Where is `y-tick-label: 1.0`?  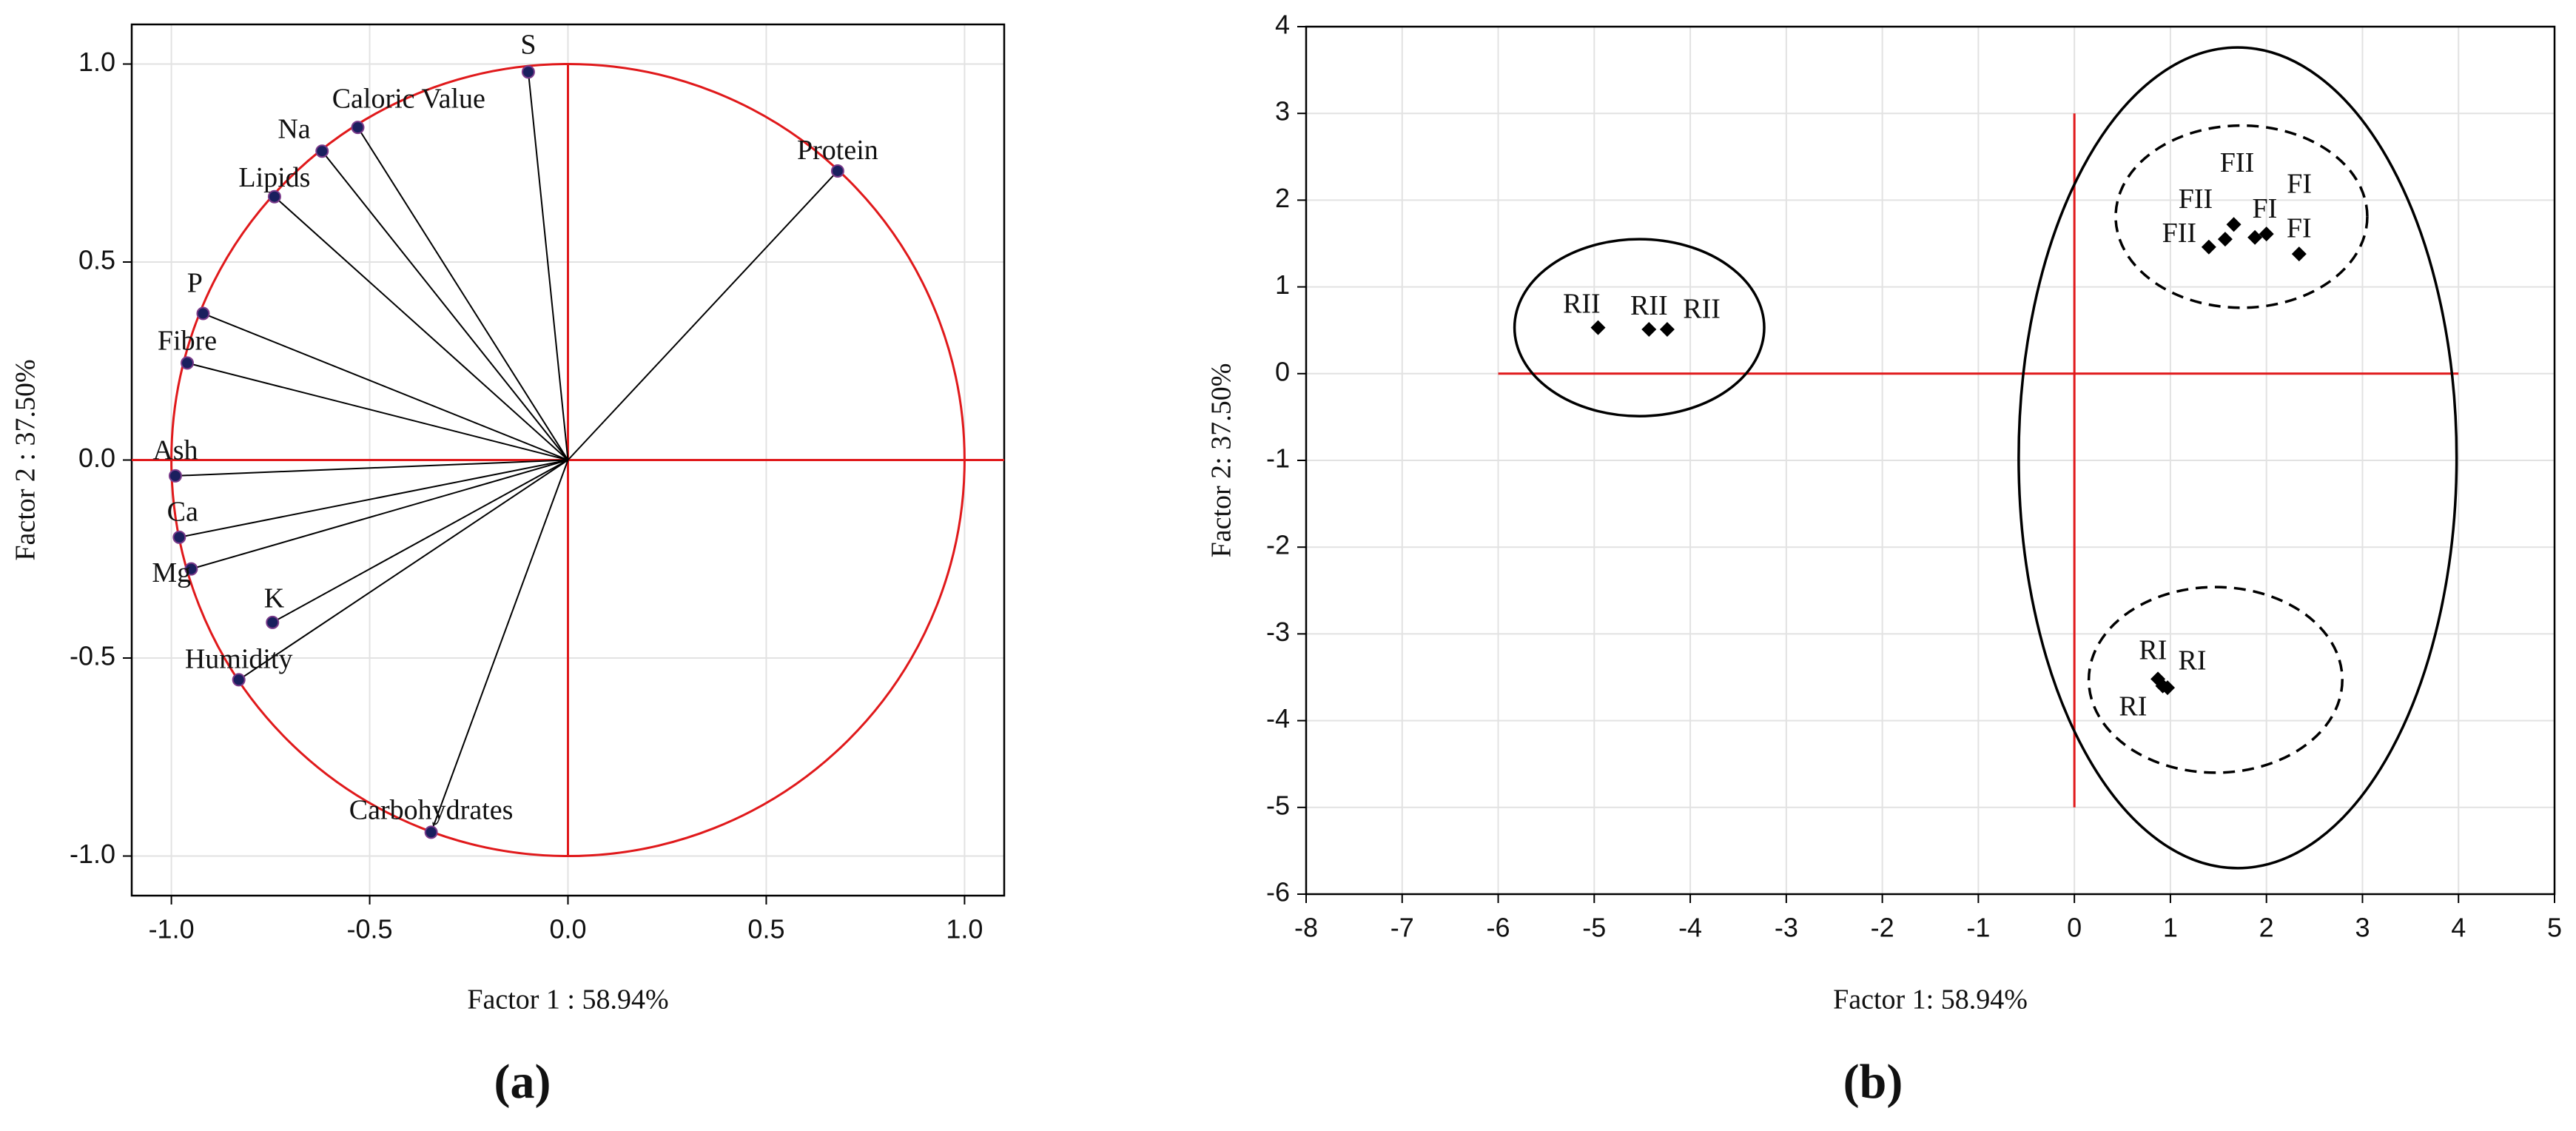
y-tick-label: 1.0 is located at coordinates (96, 62).